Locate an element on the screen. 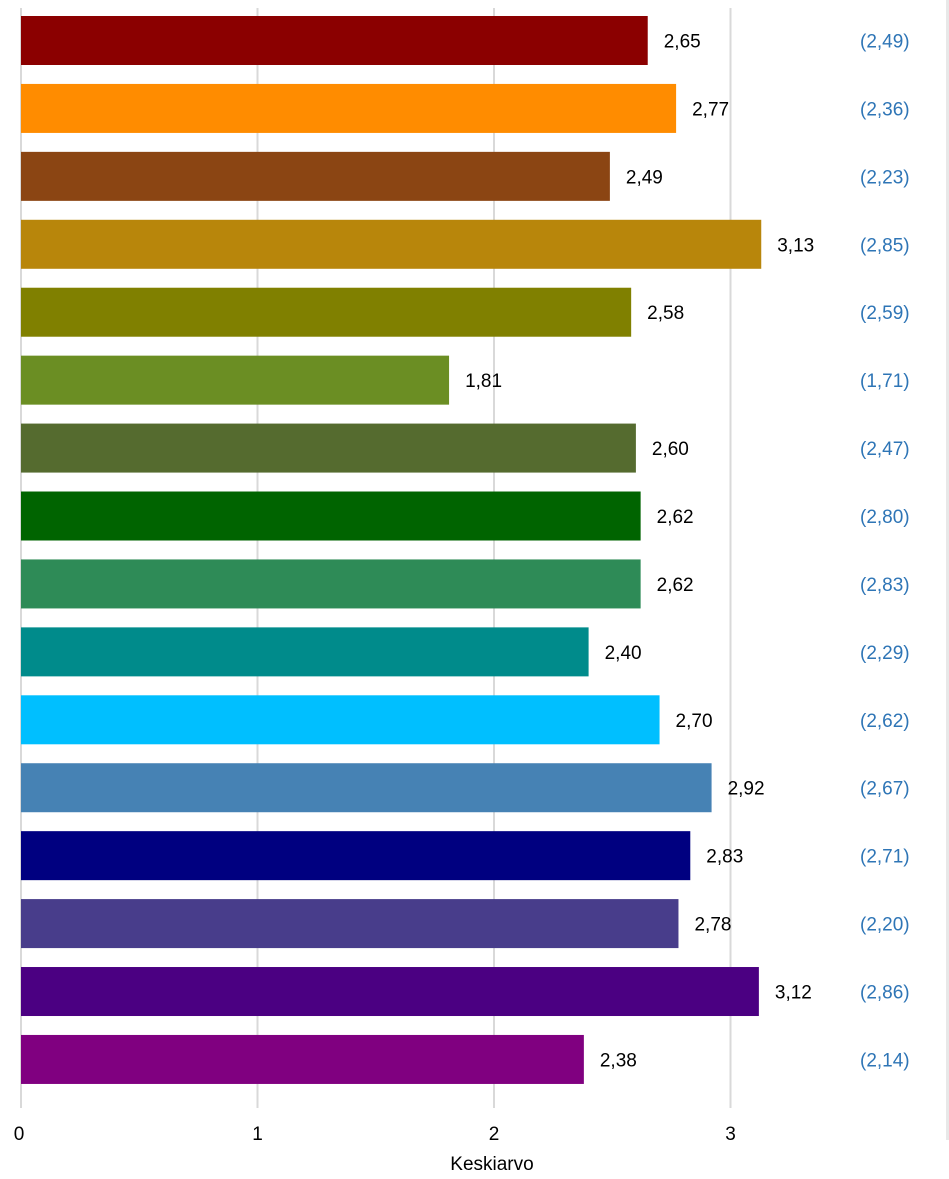 The image size is (949, 1179). comparison-value-label: (2,71) is located at coordinates (885, 857).